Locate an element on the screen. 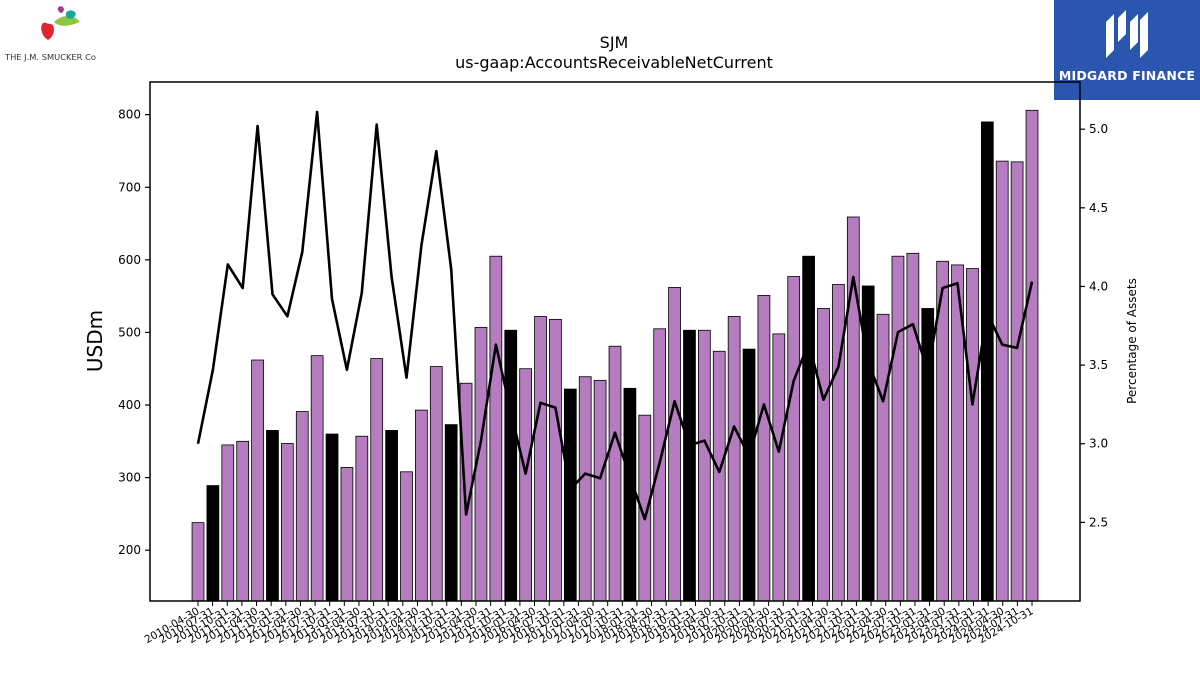  midgard-finance-logo: MIDGARD FINANCE is located at coordinates (1127, 50).